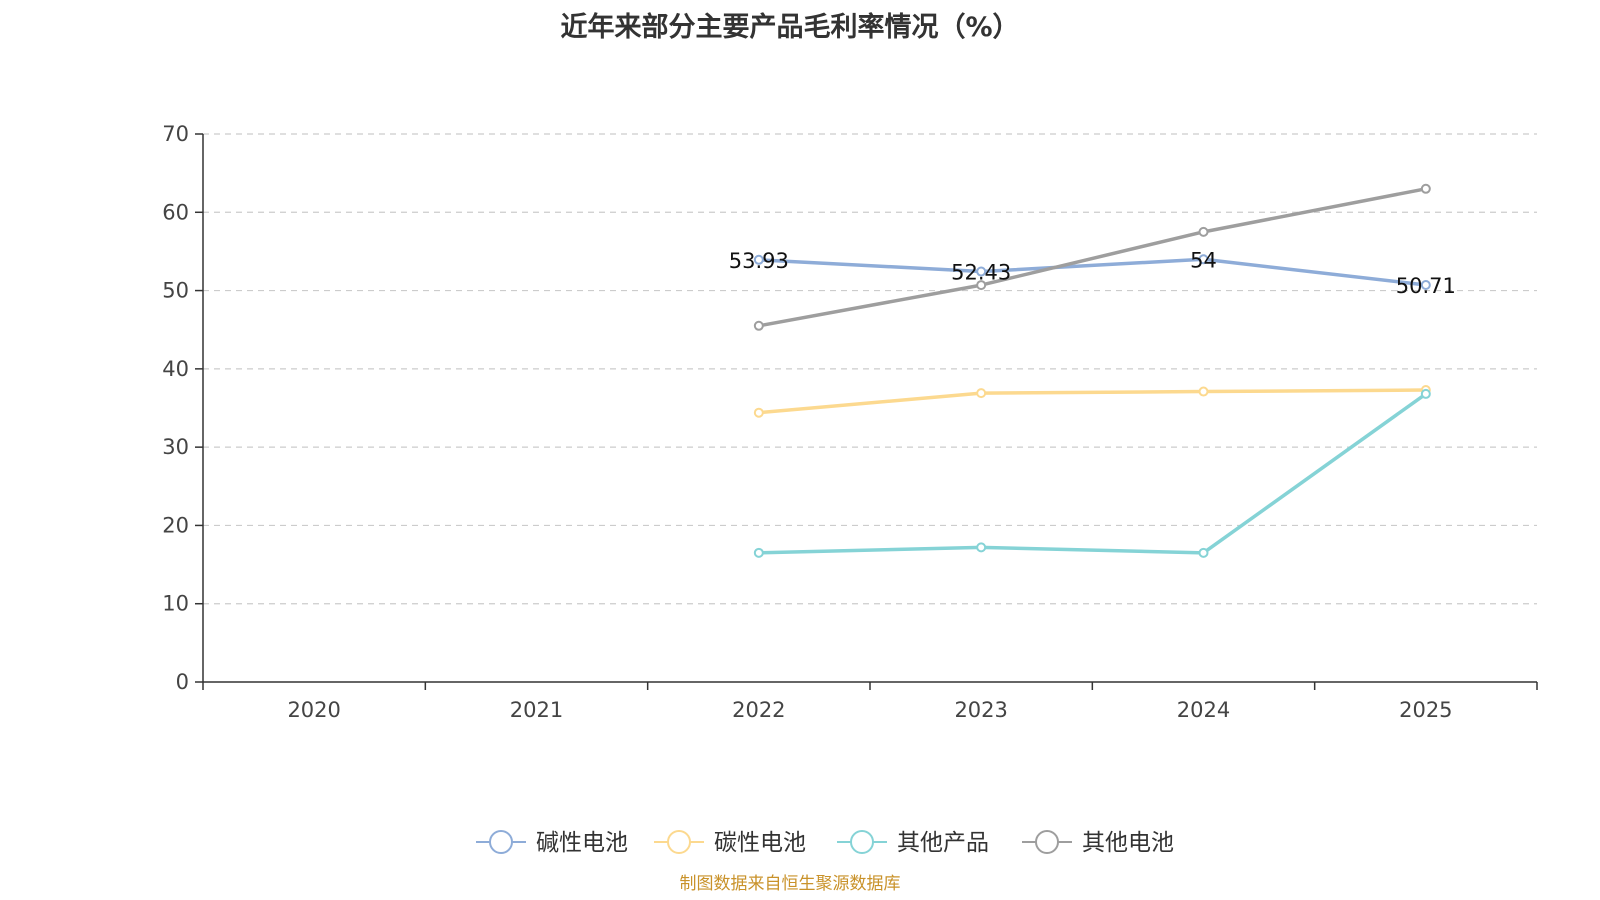 Image resolution: width=1600 pixels, height=900 pixels. I want to click on y-tick-label-50: 50, so click(175, 291).